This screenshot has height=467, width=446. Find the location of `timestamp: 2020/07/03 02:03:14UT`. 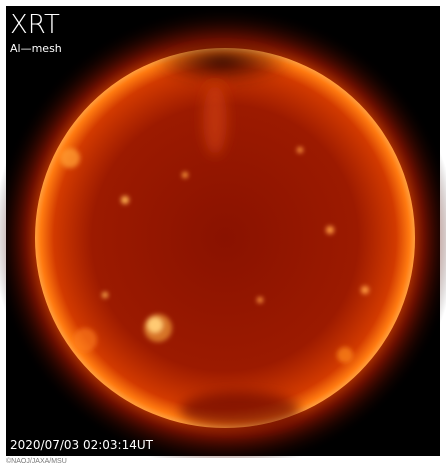

timestamp: 2020/07/03 02:03:14UT is located at coordinates (82, 445).